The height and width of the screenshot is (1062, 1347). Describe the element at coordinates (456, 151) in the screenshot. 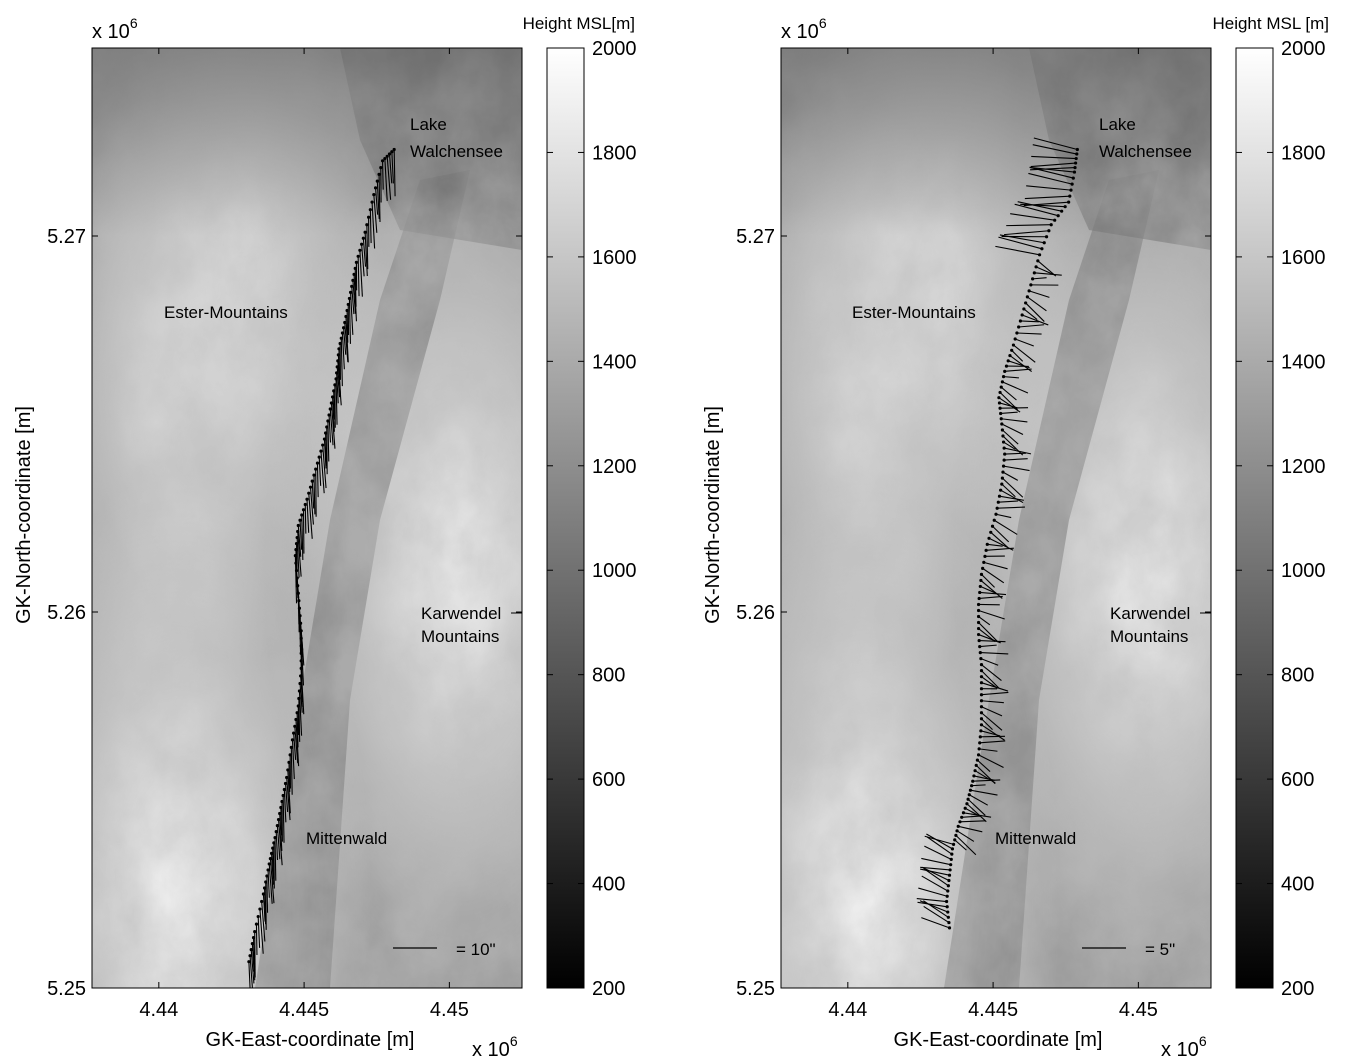

I see `left-annotation-walchensee: Walchensee` at that location.